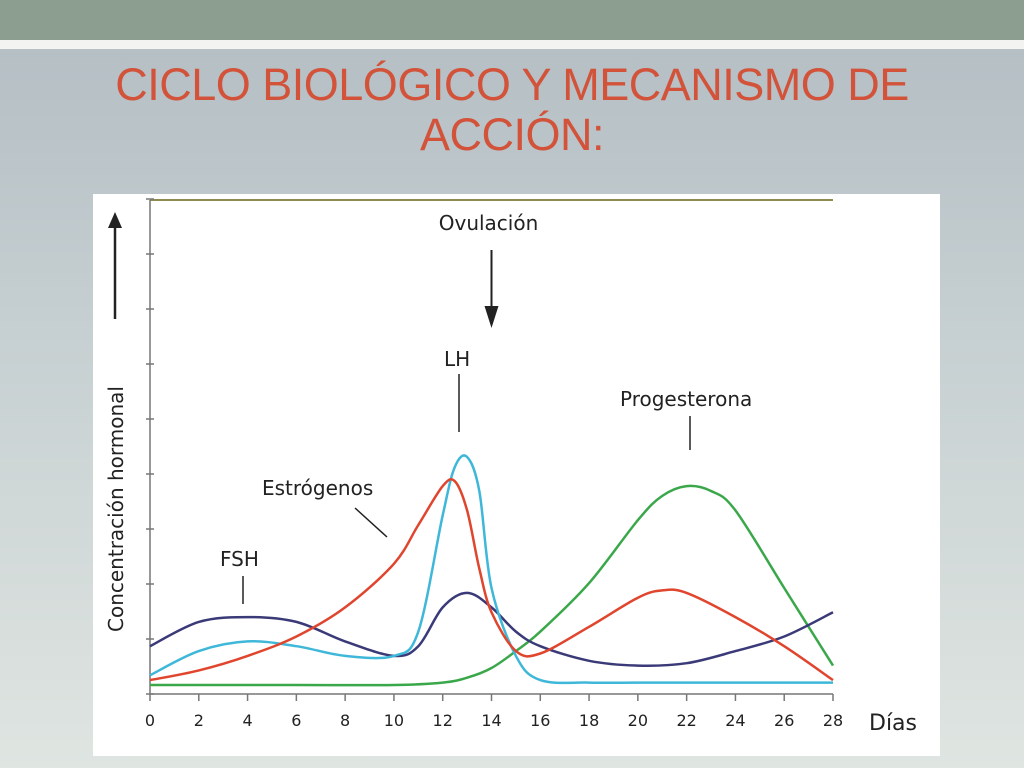  Describe the element at coordinates (457, 359) in the screenshot. I see `series-label-lh: LH` at that location.